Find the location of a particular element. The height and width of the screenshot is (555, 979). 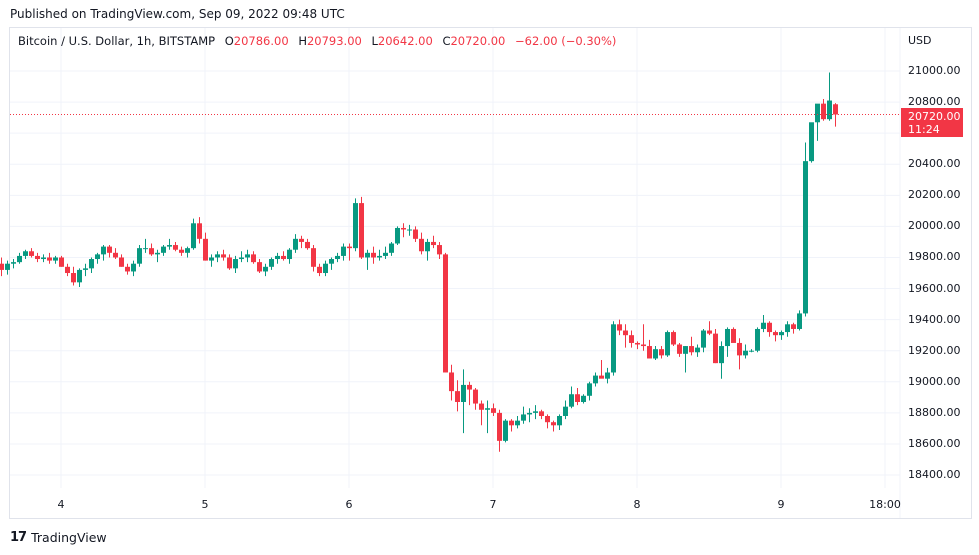

time-tick-label: 5 is located at coordinates (205, 504).